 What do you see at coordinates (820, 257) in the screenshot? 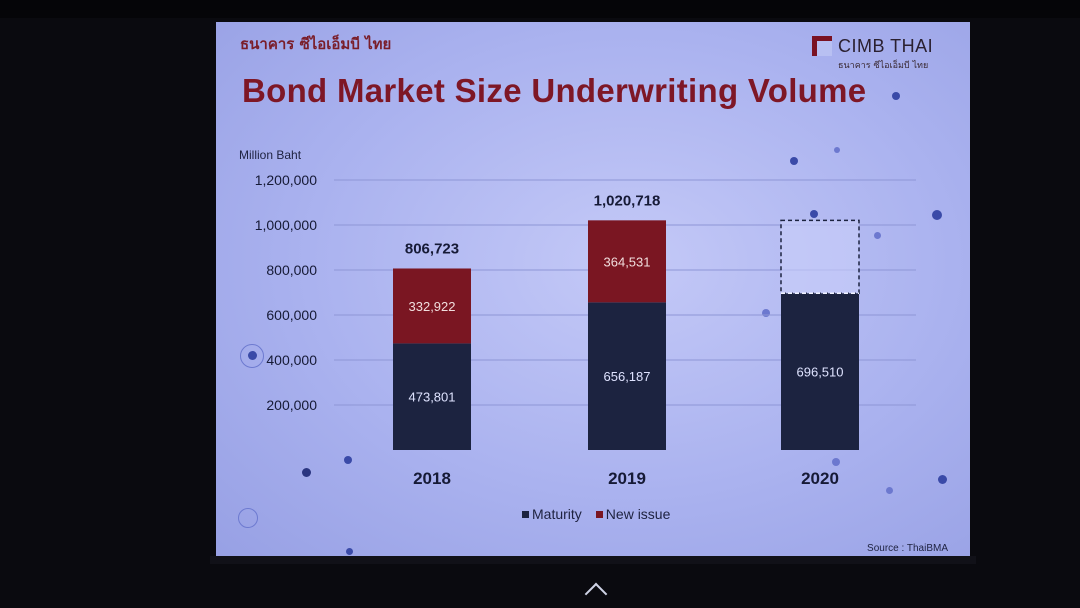
I see `bar-projected-outline` at bounding box center [820, 257].